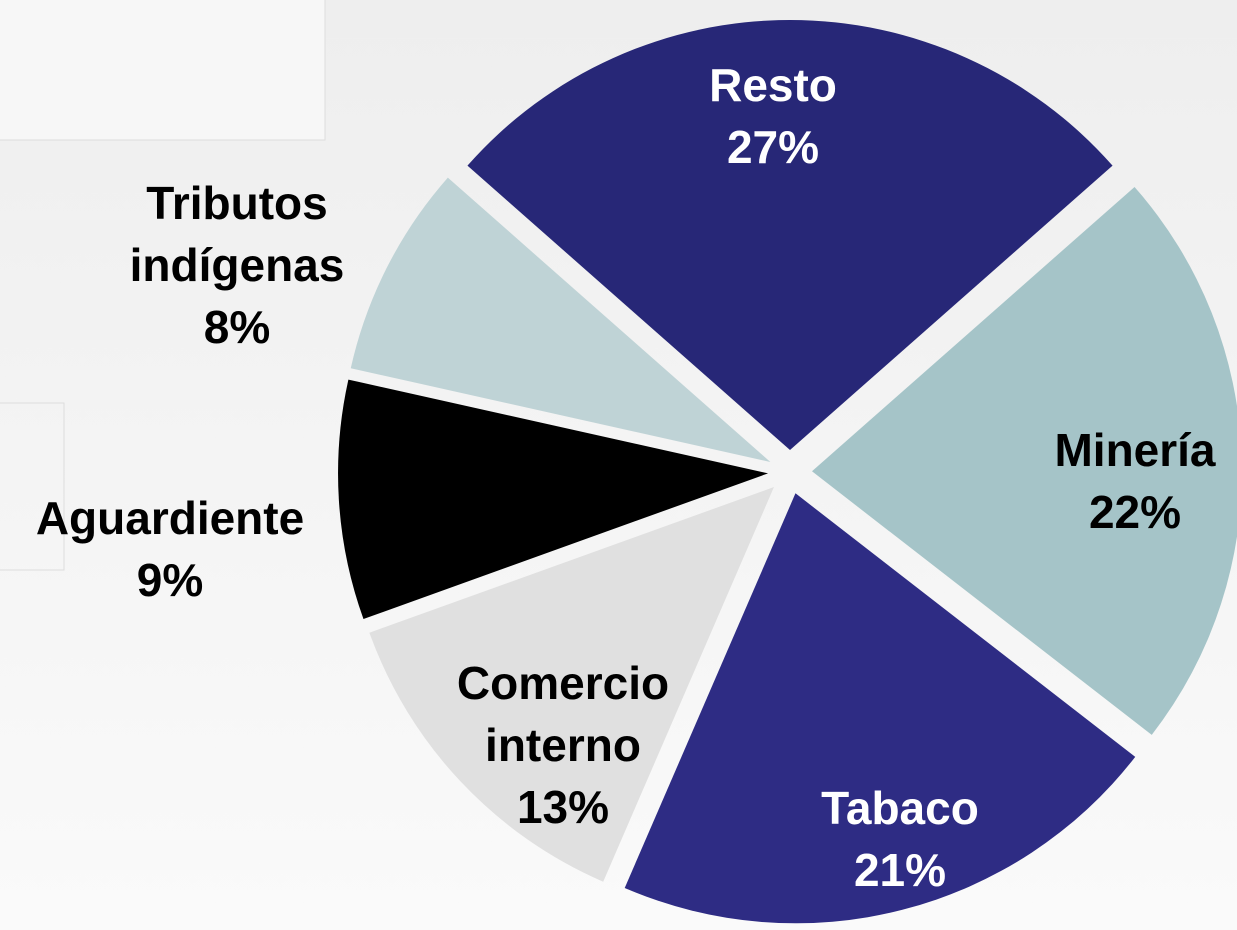 The image size is (1237, 930). What do you see at coordinates (1135, 512) in the screenshot?
I see `value-label: 22%` at bounding box center [1135, 512].